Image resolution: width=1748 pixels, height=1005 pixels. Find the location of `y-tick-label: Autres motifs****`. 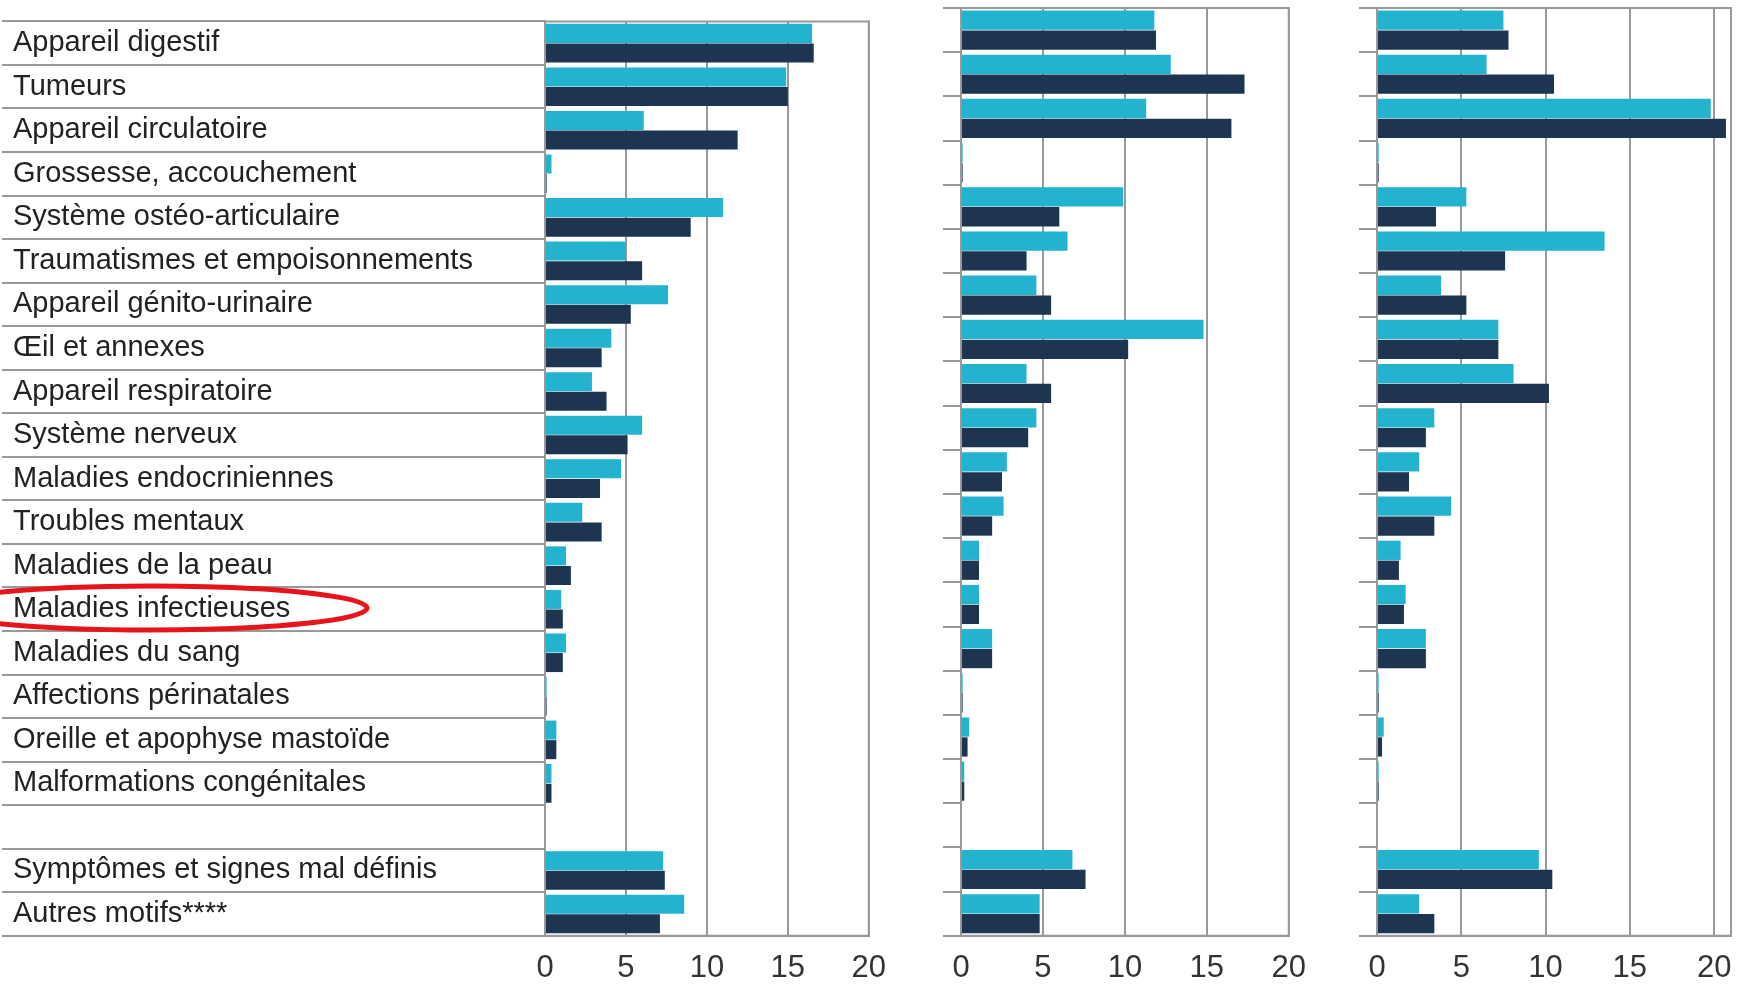

y-tick-label: Autres motifs**** is located at coordinates (120, 912).